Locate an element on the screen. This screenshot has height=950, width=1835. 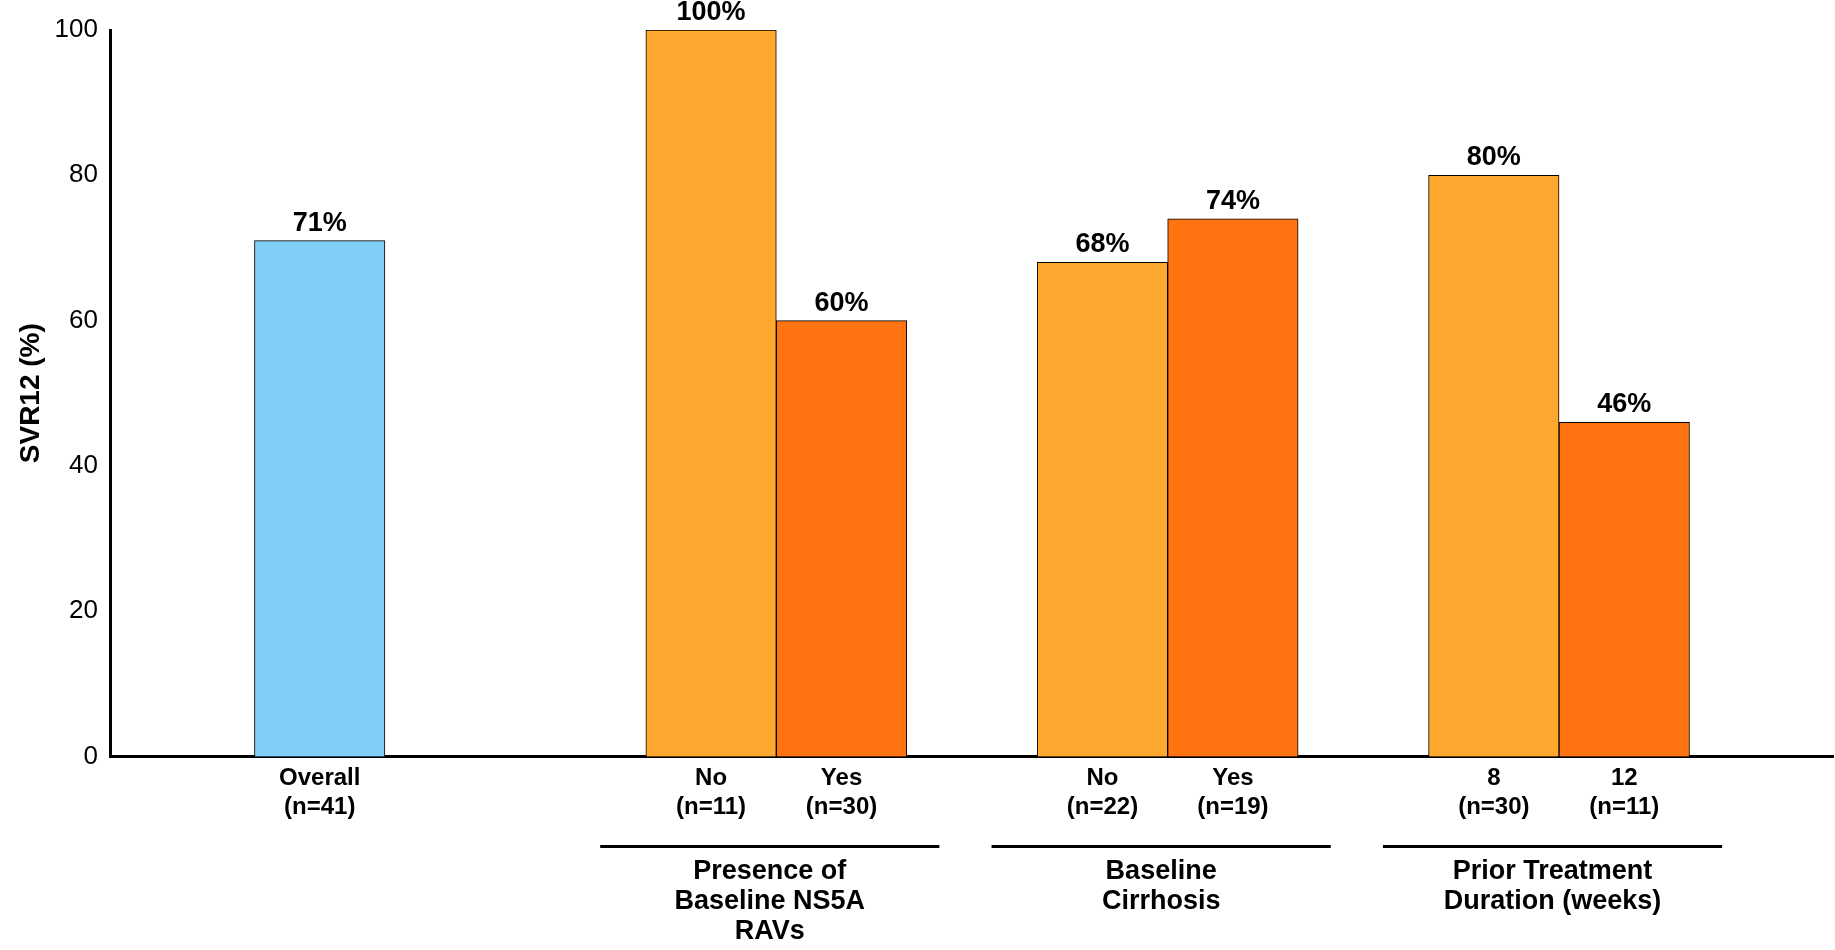
y-tick-label: 20 is located at coordinates (83, 609).